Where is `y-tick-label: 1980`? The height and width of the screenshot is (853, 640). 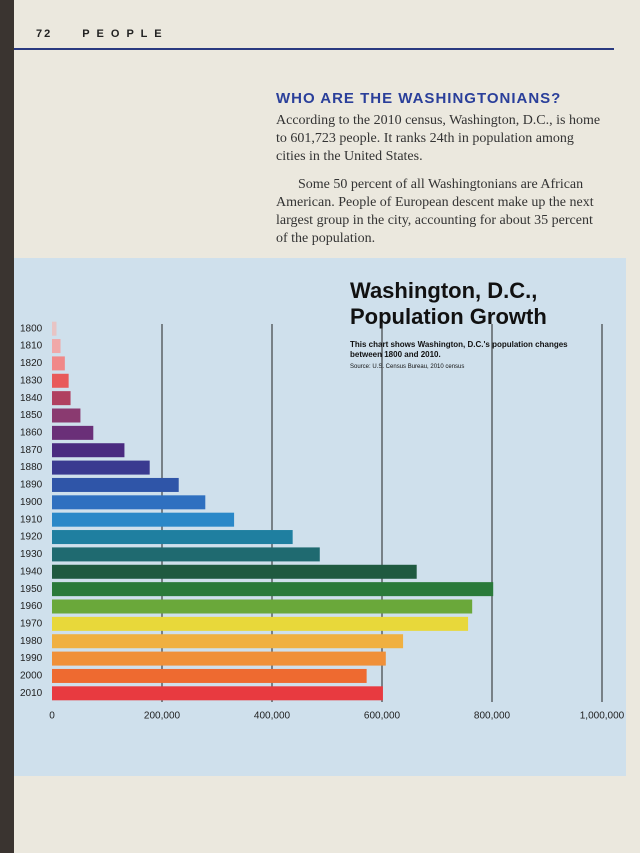
y-tick-label: 1980 is located at coordinates (31, 641).